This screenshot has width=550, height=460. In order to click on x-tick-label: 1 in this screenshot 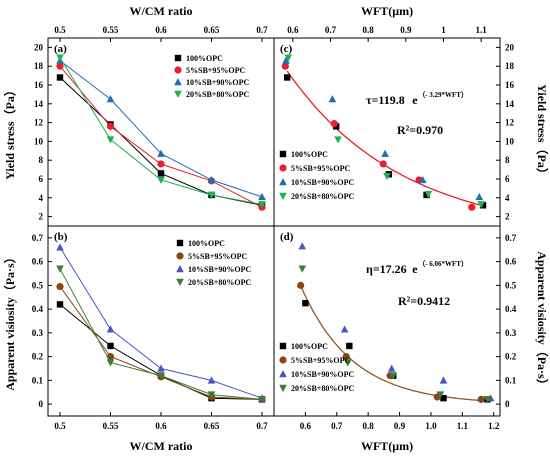, I will do `click(443, 30)`.